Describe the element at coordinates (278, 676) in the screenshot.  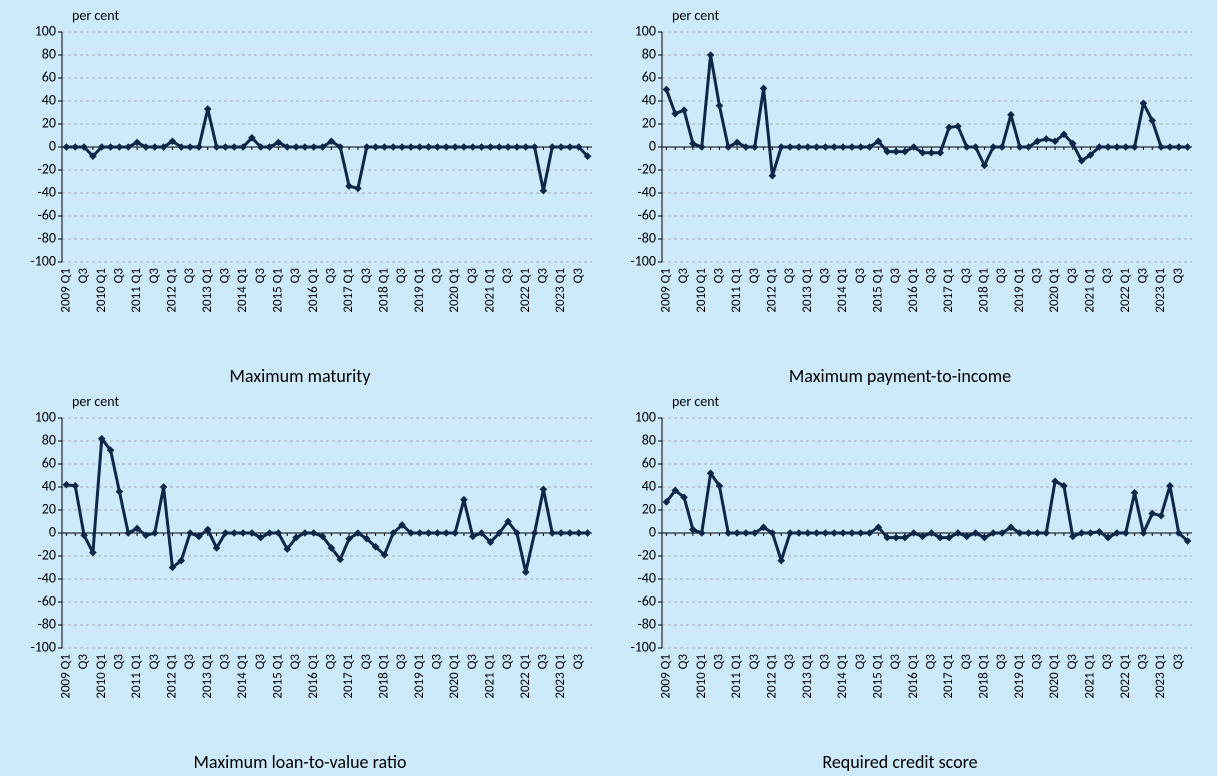
I see `x-tick-label: 2015 Q1` at that location.